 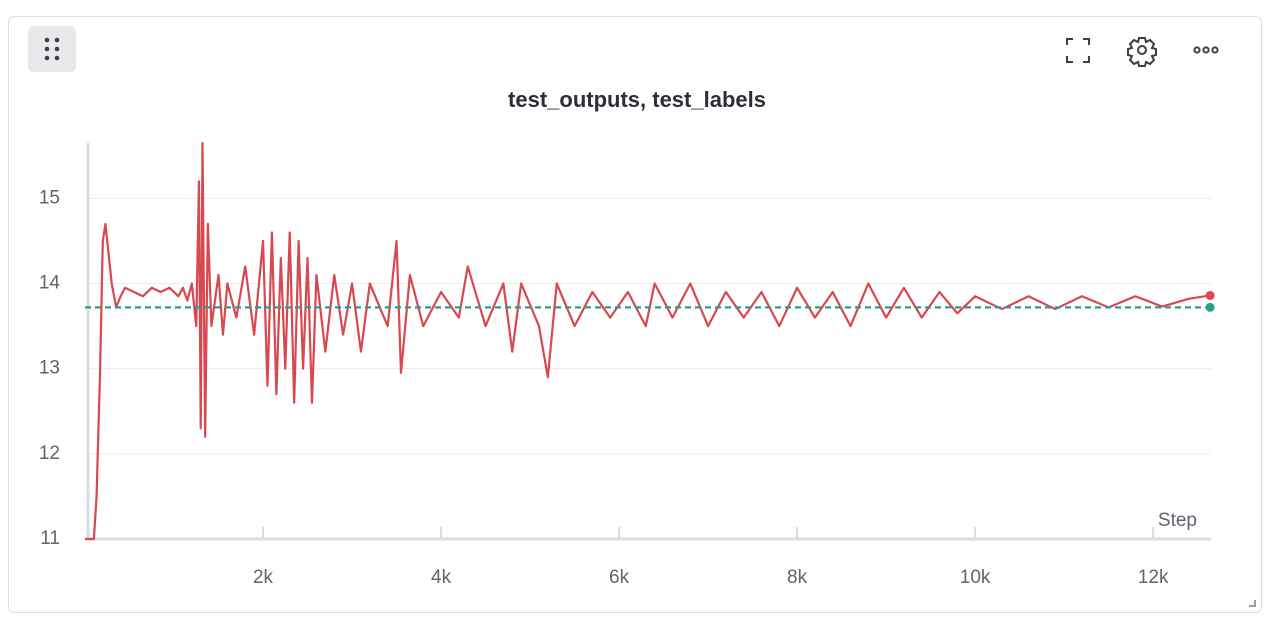 I want to click on y-tick-label: 12, so click(x=49, y=453).